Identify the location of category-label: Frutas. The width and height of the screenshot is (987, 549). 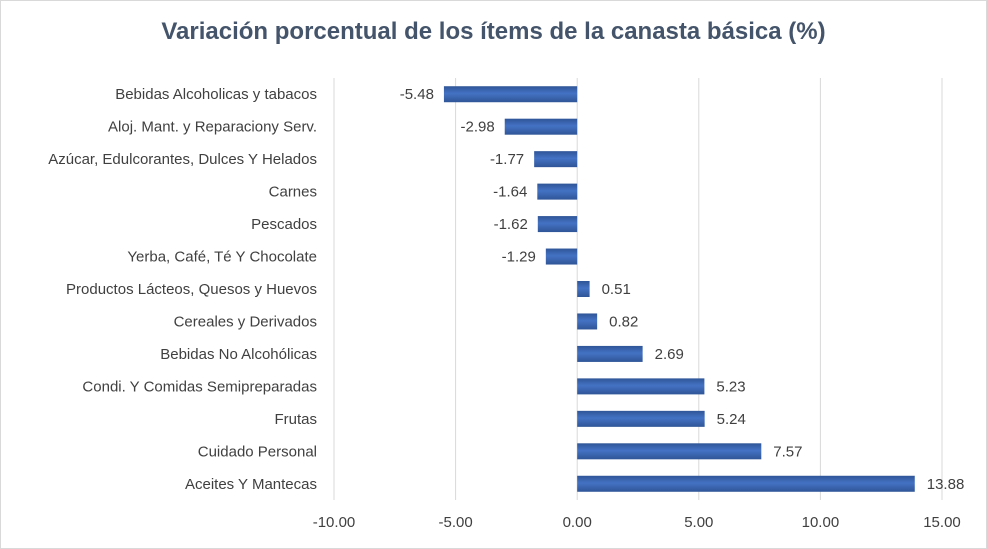
(295, 419).